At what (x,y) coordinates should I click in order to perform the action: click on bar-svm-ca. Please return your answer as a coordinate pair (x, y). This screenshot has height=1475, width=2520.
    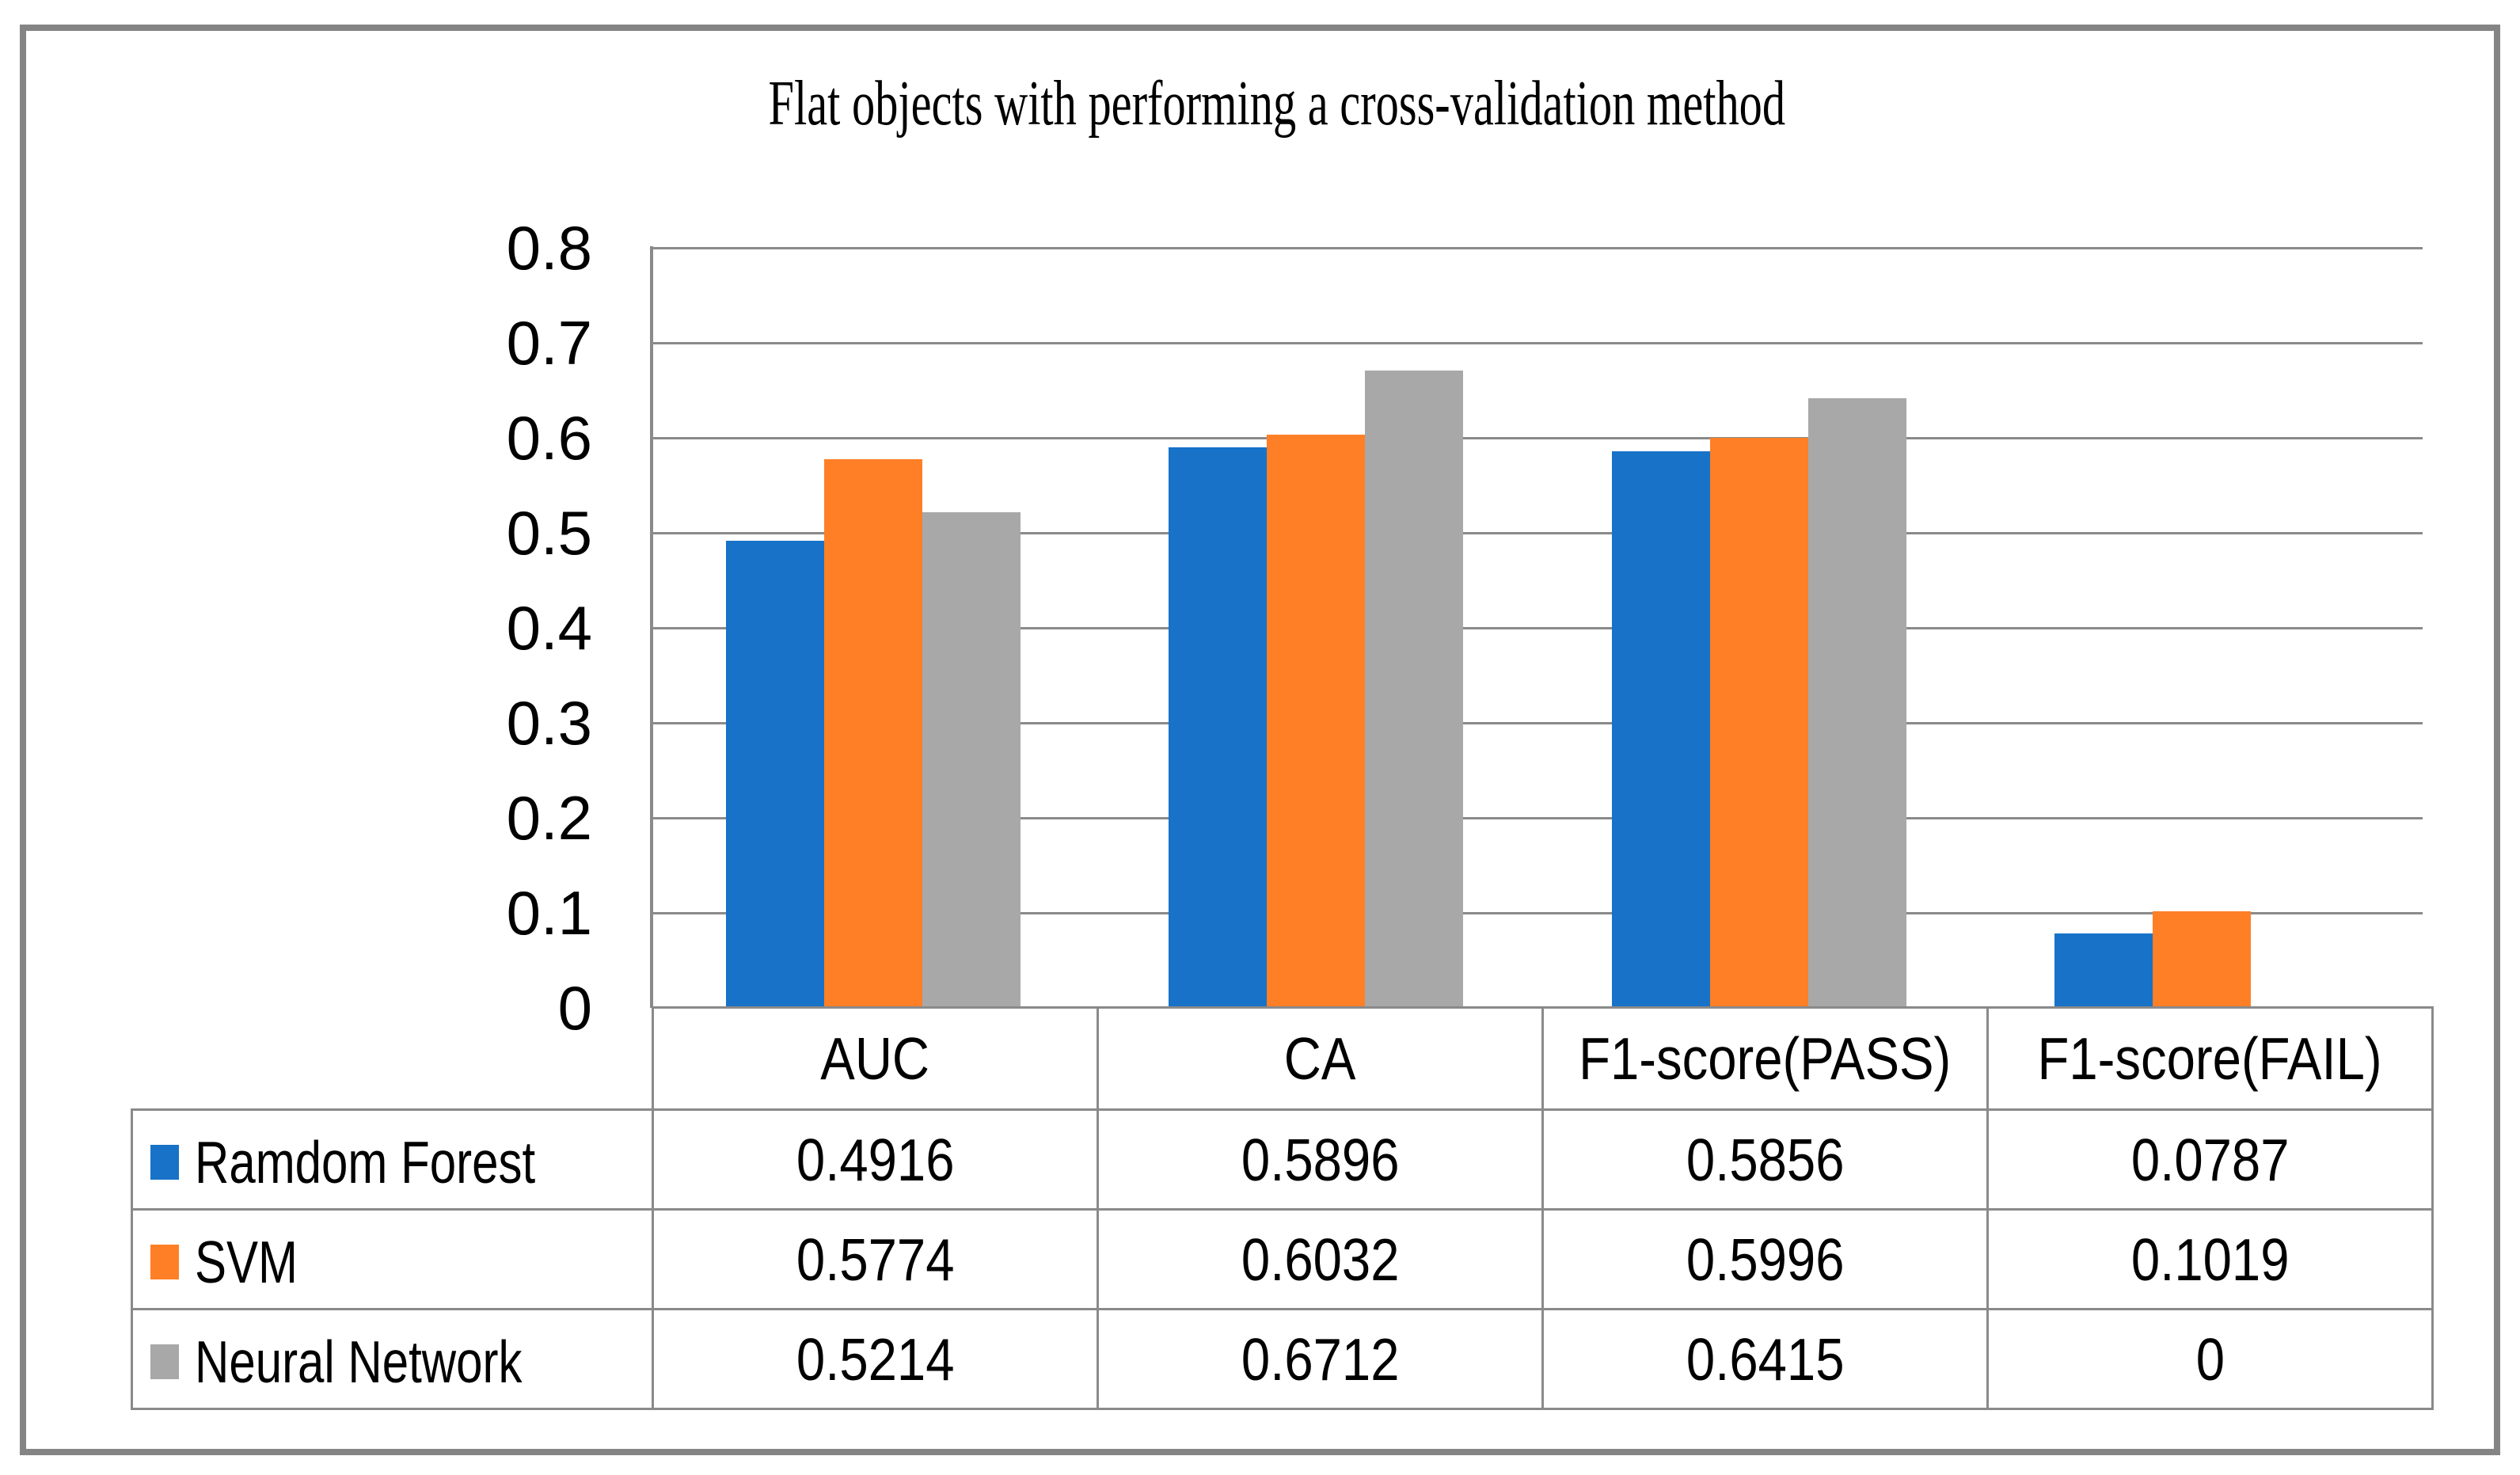
    Looking at the image, I should click on (1316, 721).